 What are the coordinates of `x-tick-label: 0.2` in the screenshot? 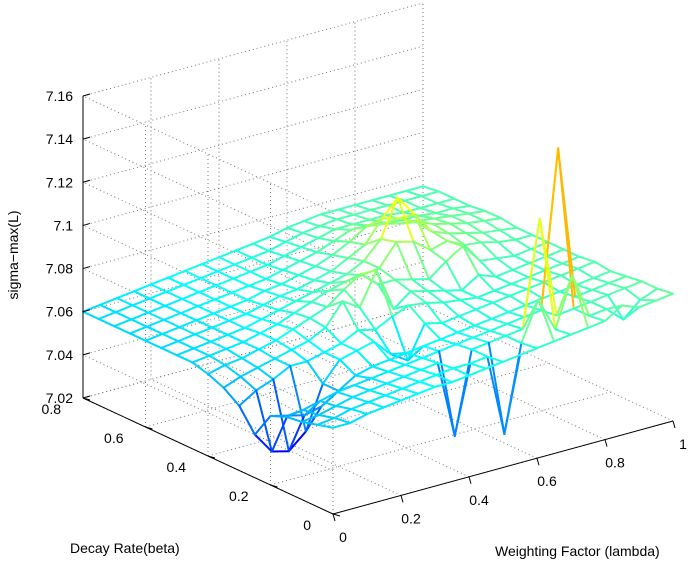 It's located at (411, 518).